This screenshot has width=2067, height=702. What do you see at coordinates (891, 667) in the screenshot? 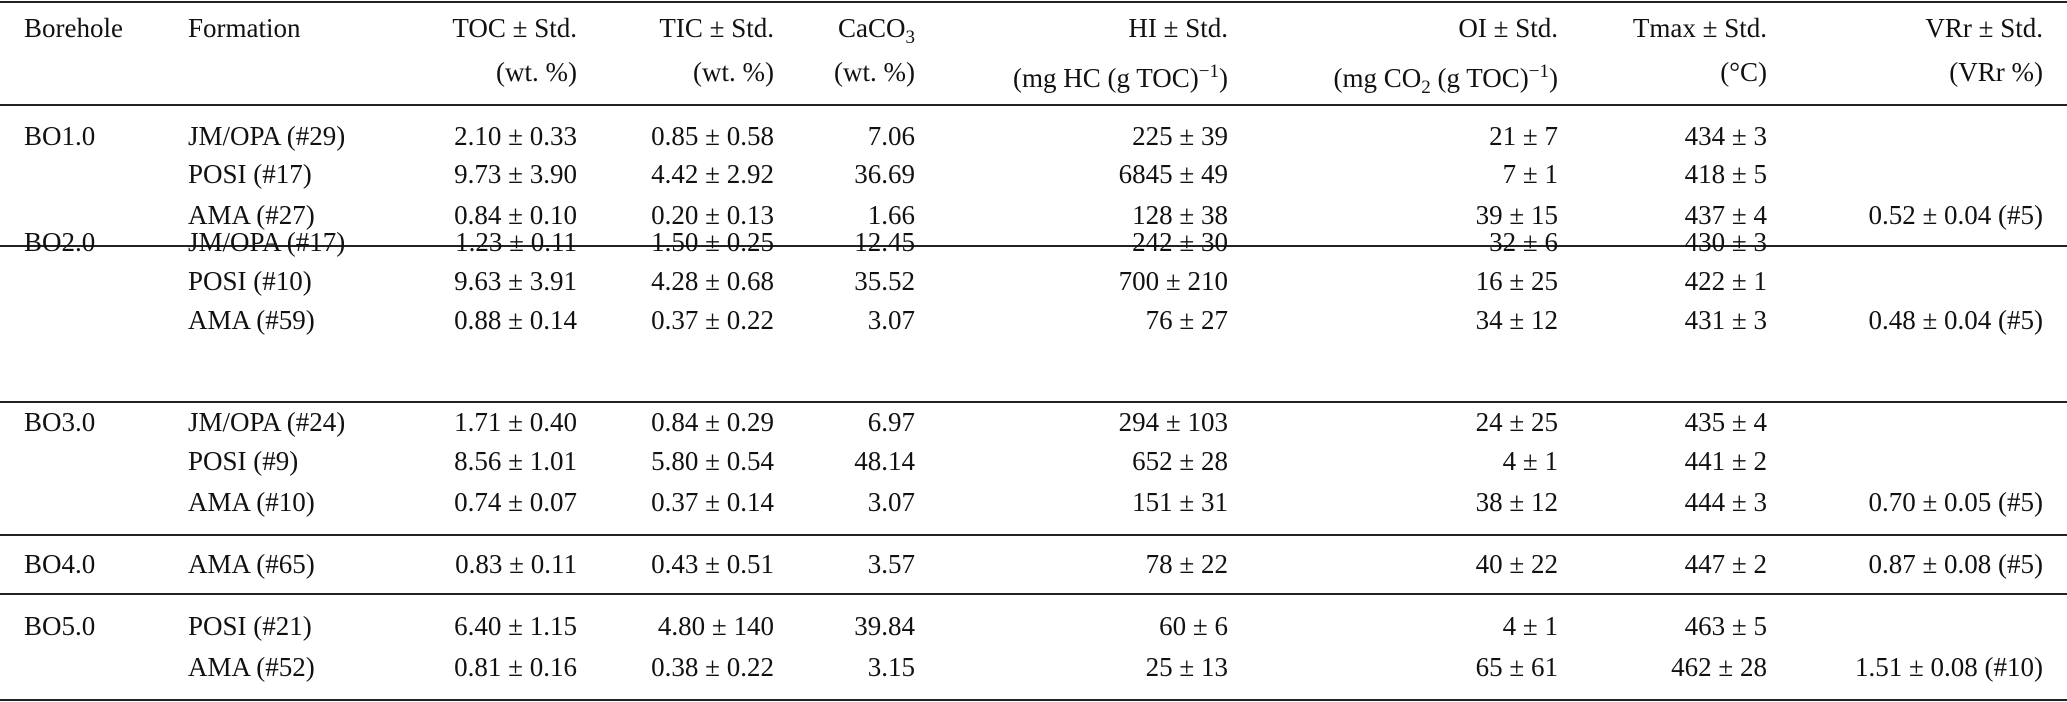
I see `value-cell: 3.15` at bounding box center [891, 667].